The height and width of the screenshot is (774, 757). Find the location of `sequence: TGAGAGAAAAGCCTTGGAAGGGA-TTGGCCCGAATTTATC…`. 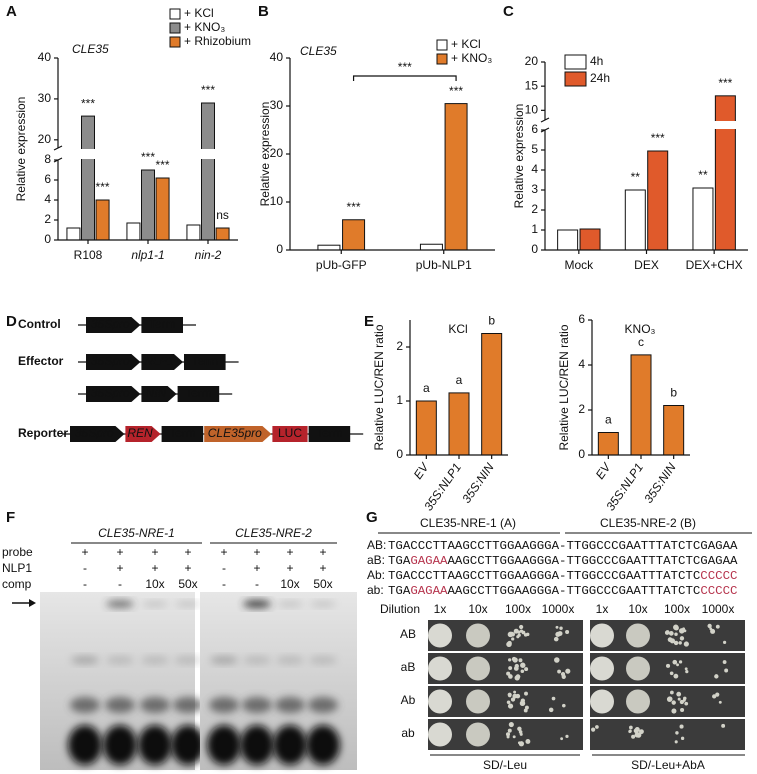

sequence: TGAGAGAAAAGCCTTGGAAGGGA-TTGGCCCGAATTTATC… is located at coordinates (563, 561).